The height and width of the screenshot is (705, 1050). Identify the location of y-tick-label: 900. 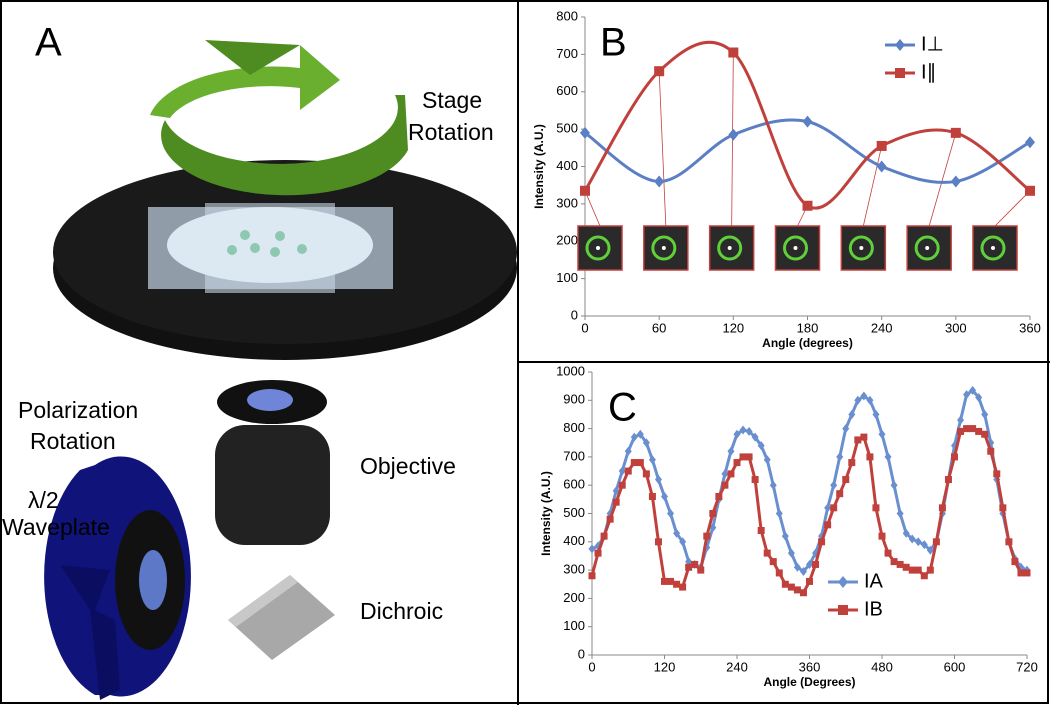
(574, 399).